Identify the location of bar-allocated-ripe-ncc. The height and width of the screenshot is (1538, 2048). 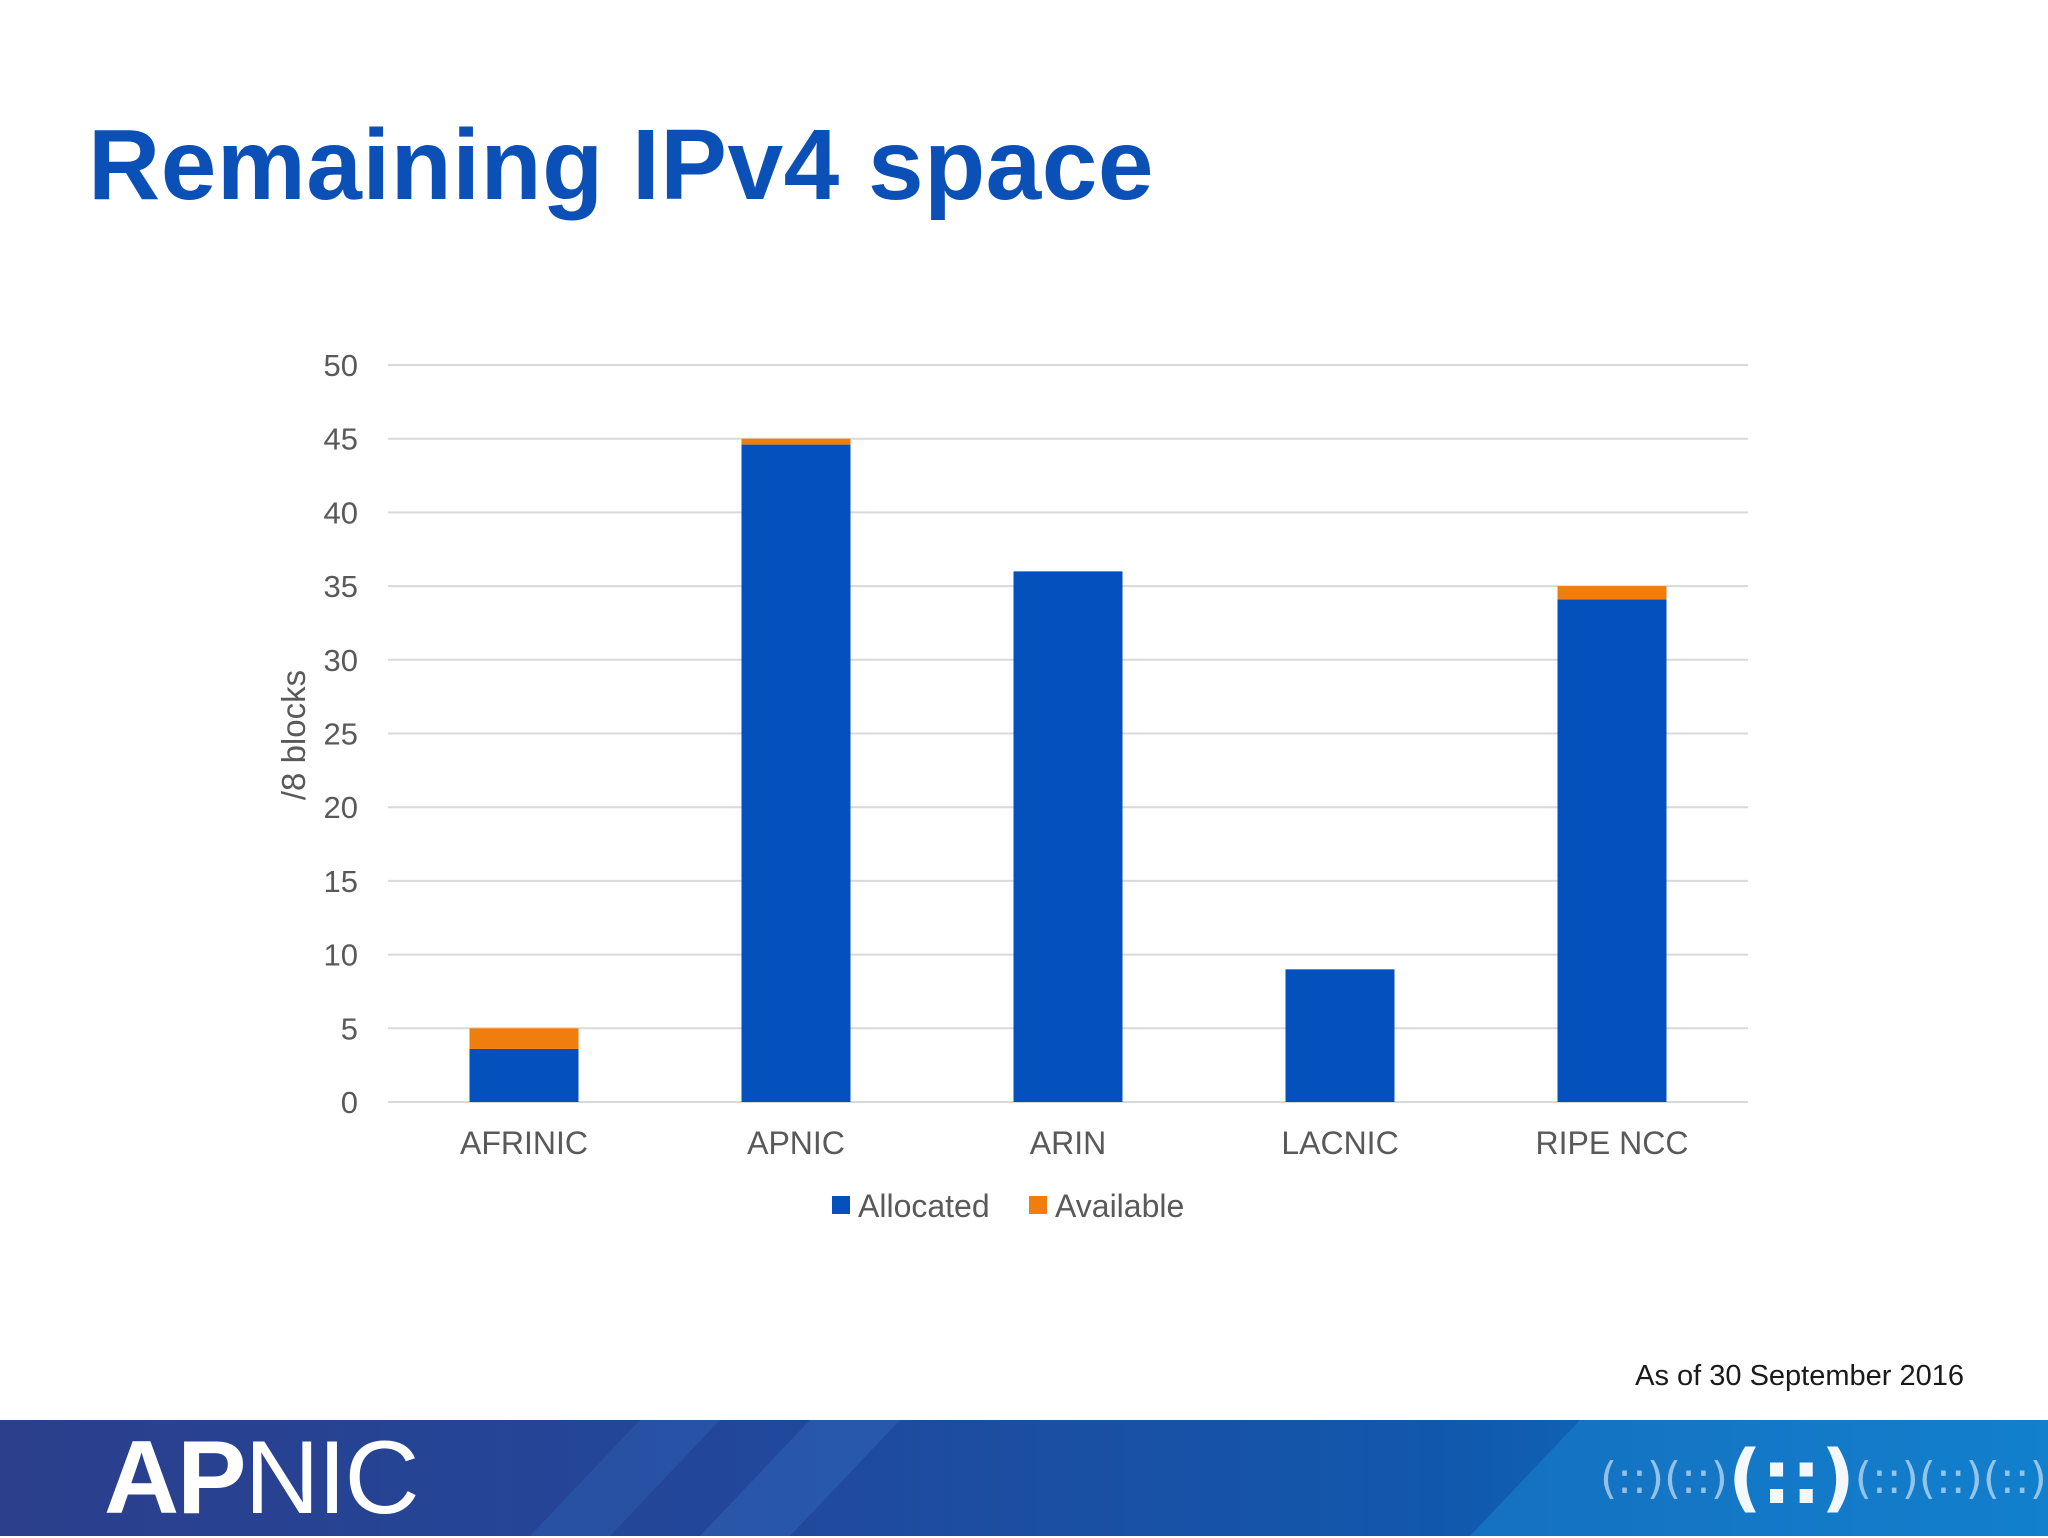
(1612, 850).